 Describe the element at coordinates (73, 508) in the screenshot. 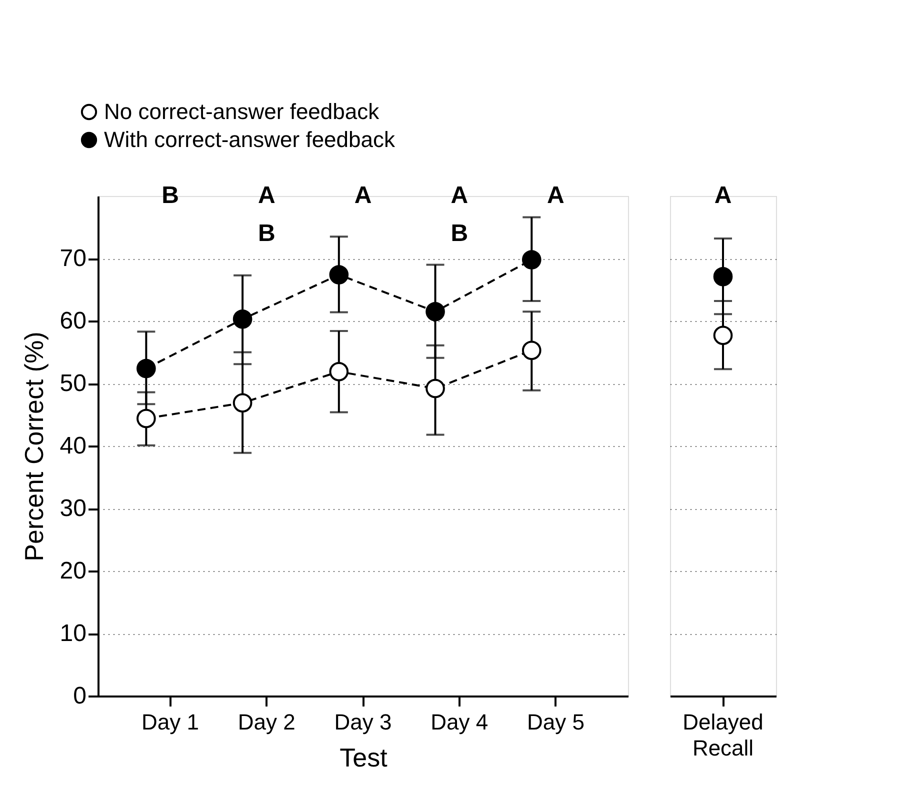

I see `y-tick-label: 30` at that location.